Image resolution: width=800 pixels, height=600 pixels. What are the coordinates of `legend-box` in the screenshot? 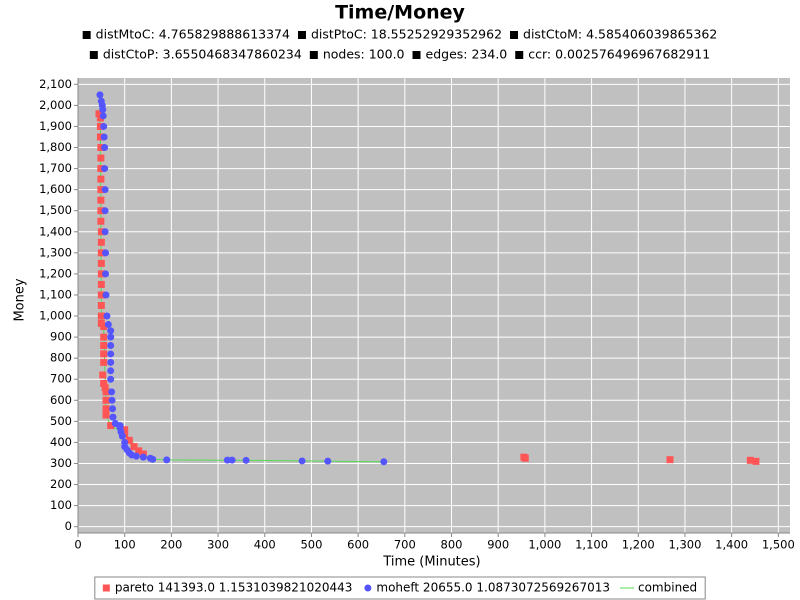 It's located at (400, 588).